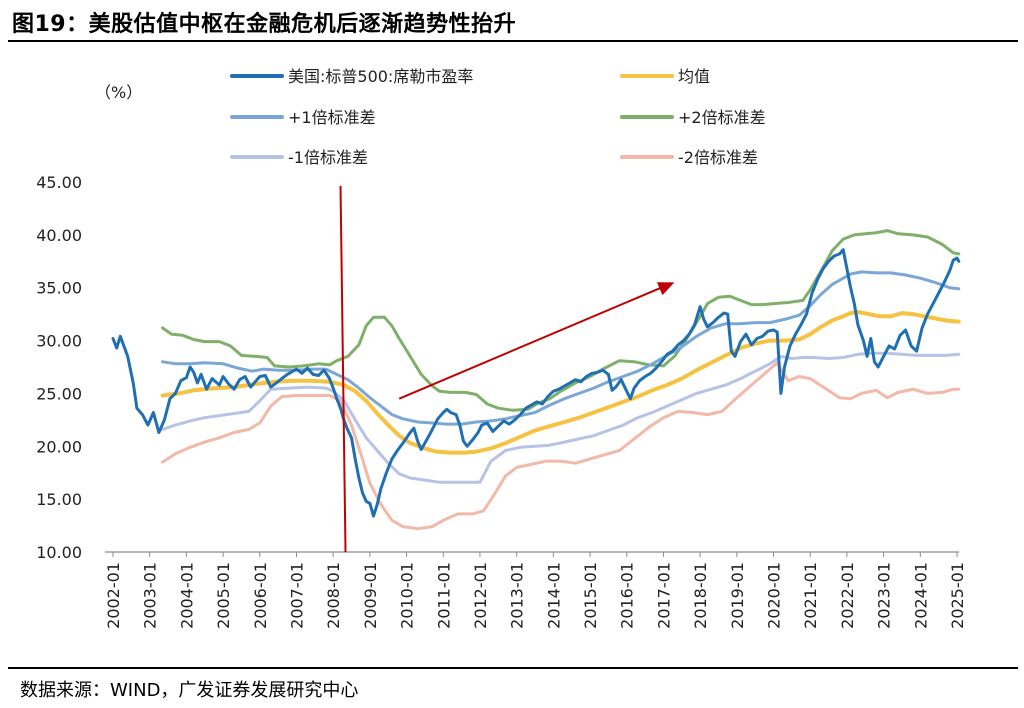 The width and height of the screenshot is (1024, 708). What do you see at coordinates (332, 117) in the screenshot?
I see `legend-label: +1倍标准差` at bounding box center [332, 117].